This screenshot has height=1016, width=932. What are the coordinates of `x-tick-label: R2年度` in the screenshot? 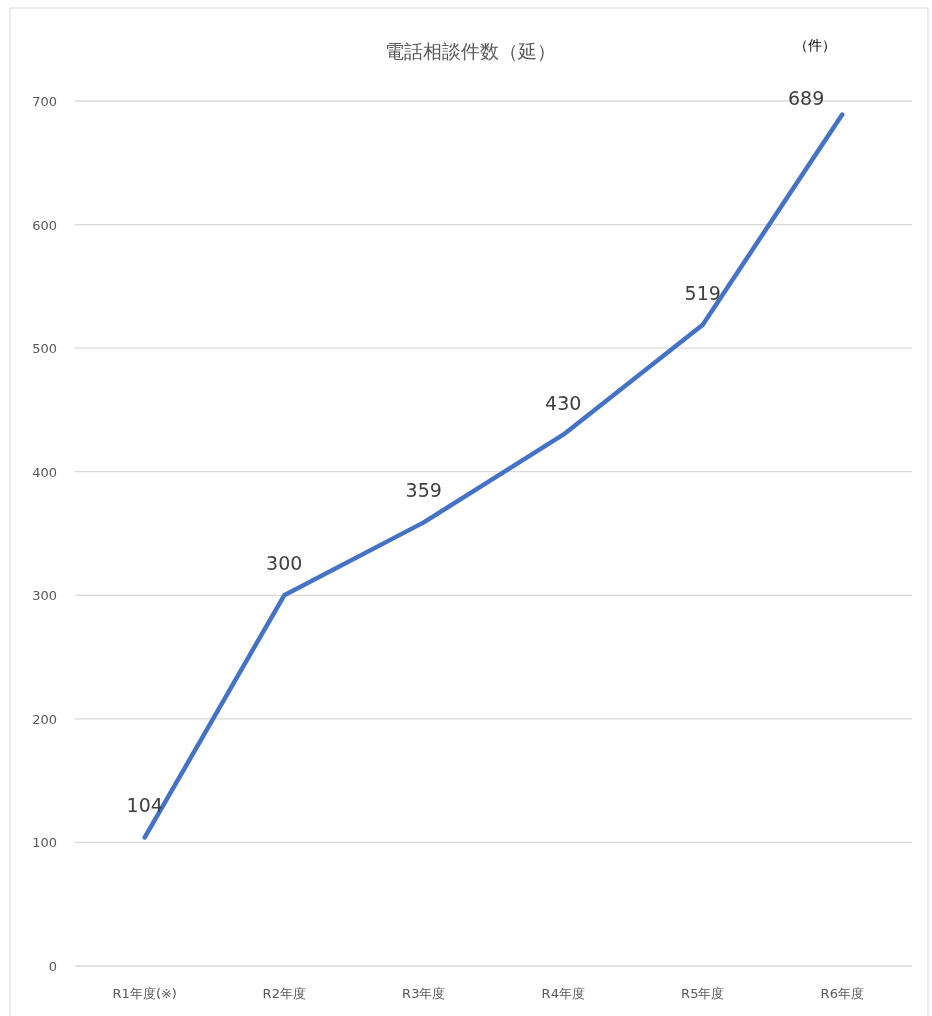 It's located at (284, 993).